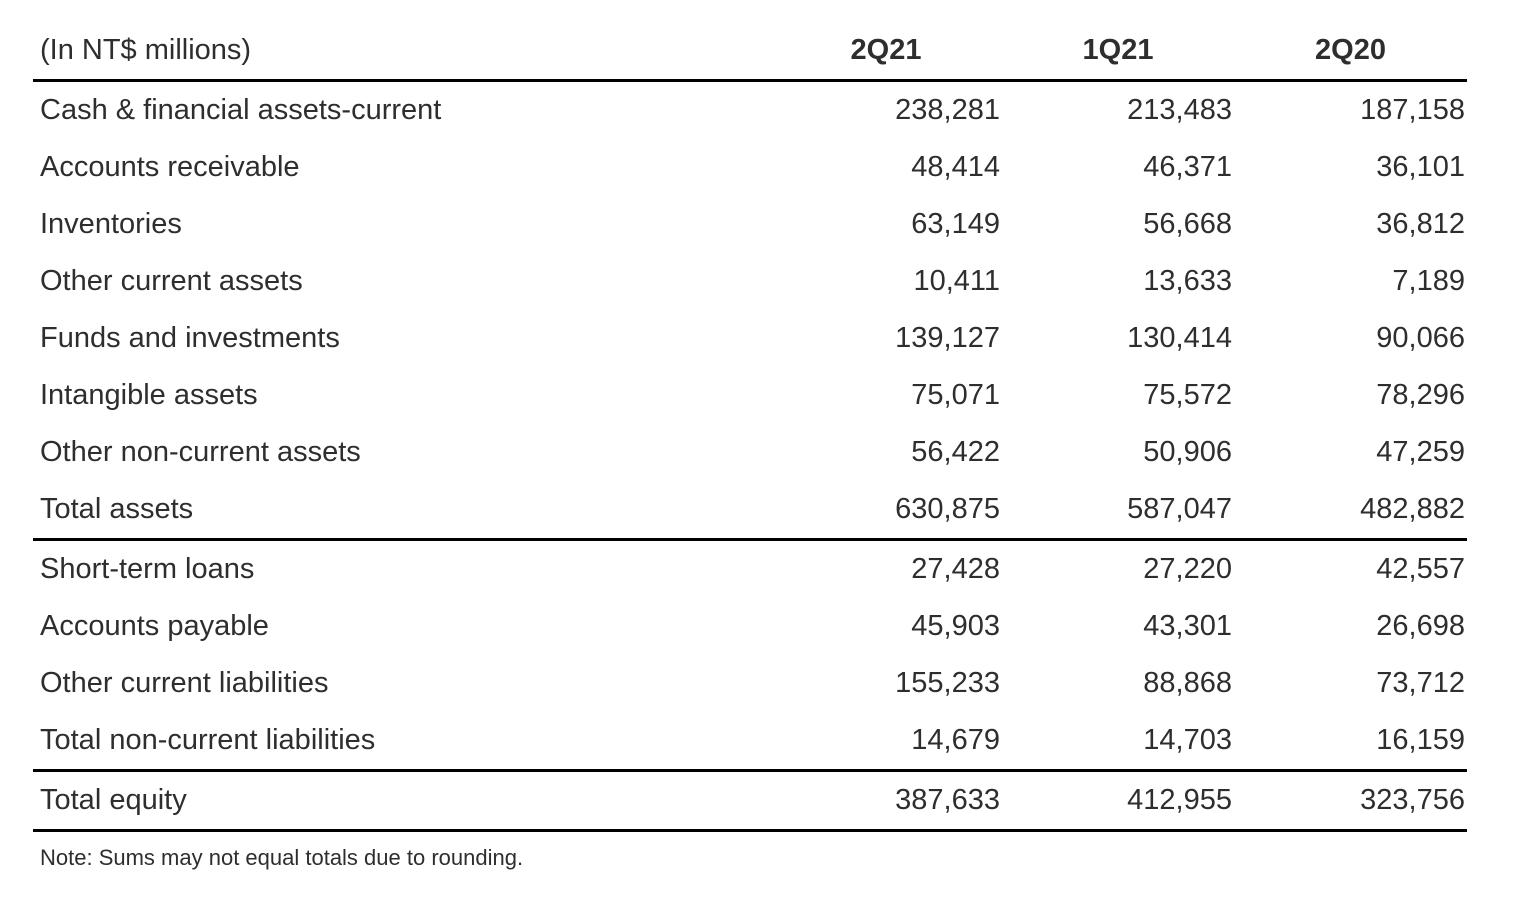 The image size is (1534, 924). What do you see at coordinates (947, 683) in the screenshot?
I see `cell-value: 155,233` at bounding box center [947, 683].